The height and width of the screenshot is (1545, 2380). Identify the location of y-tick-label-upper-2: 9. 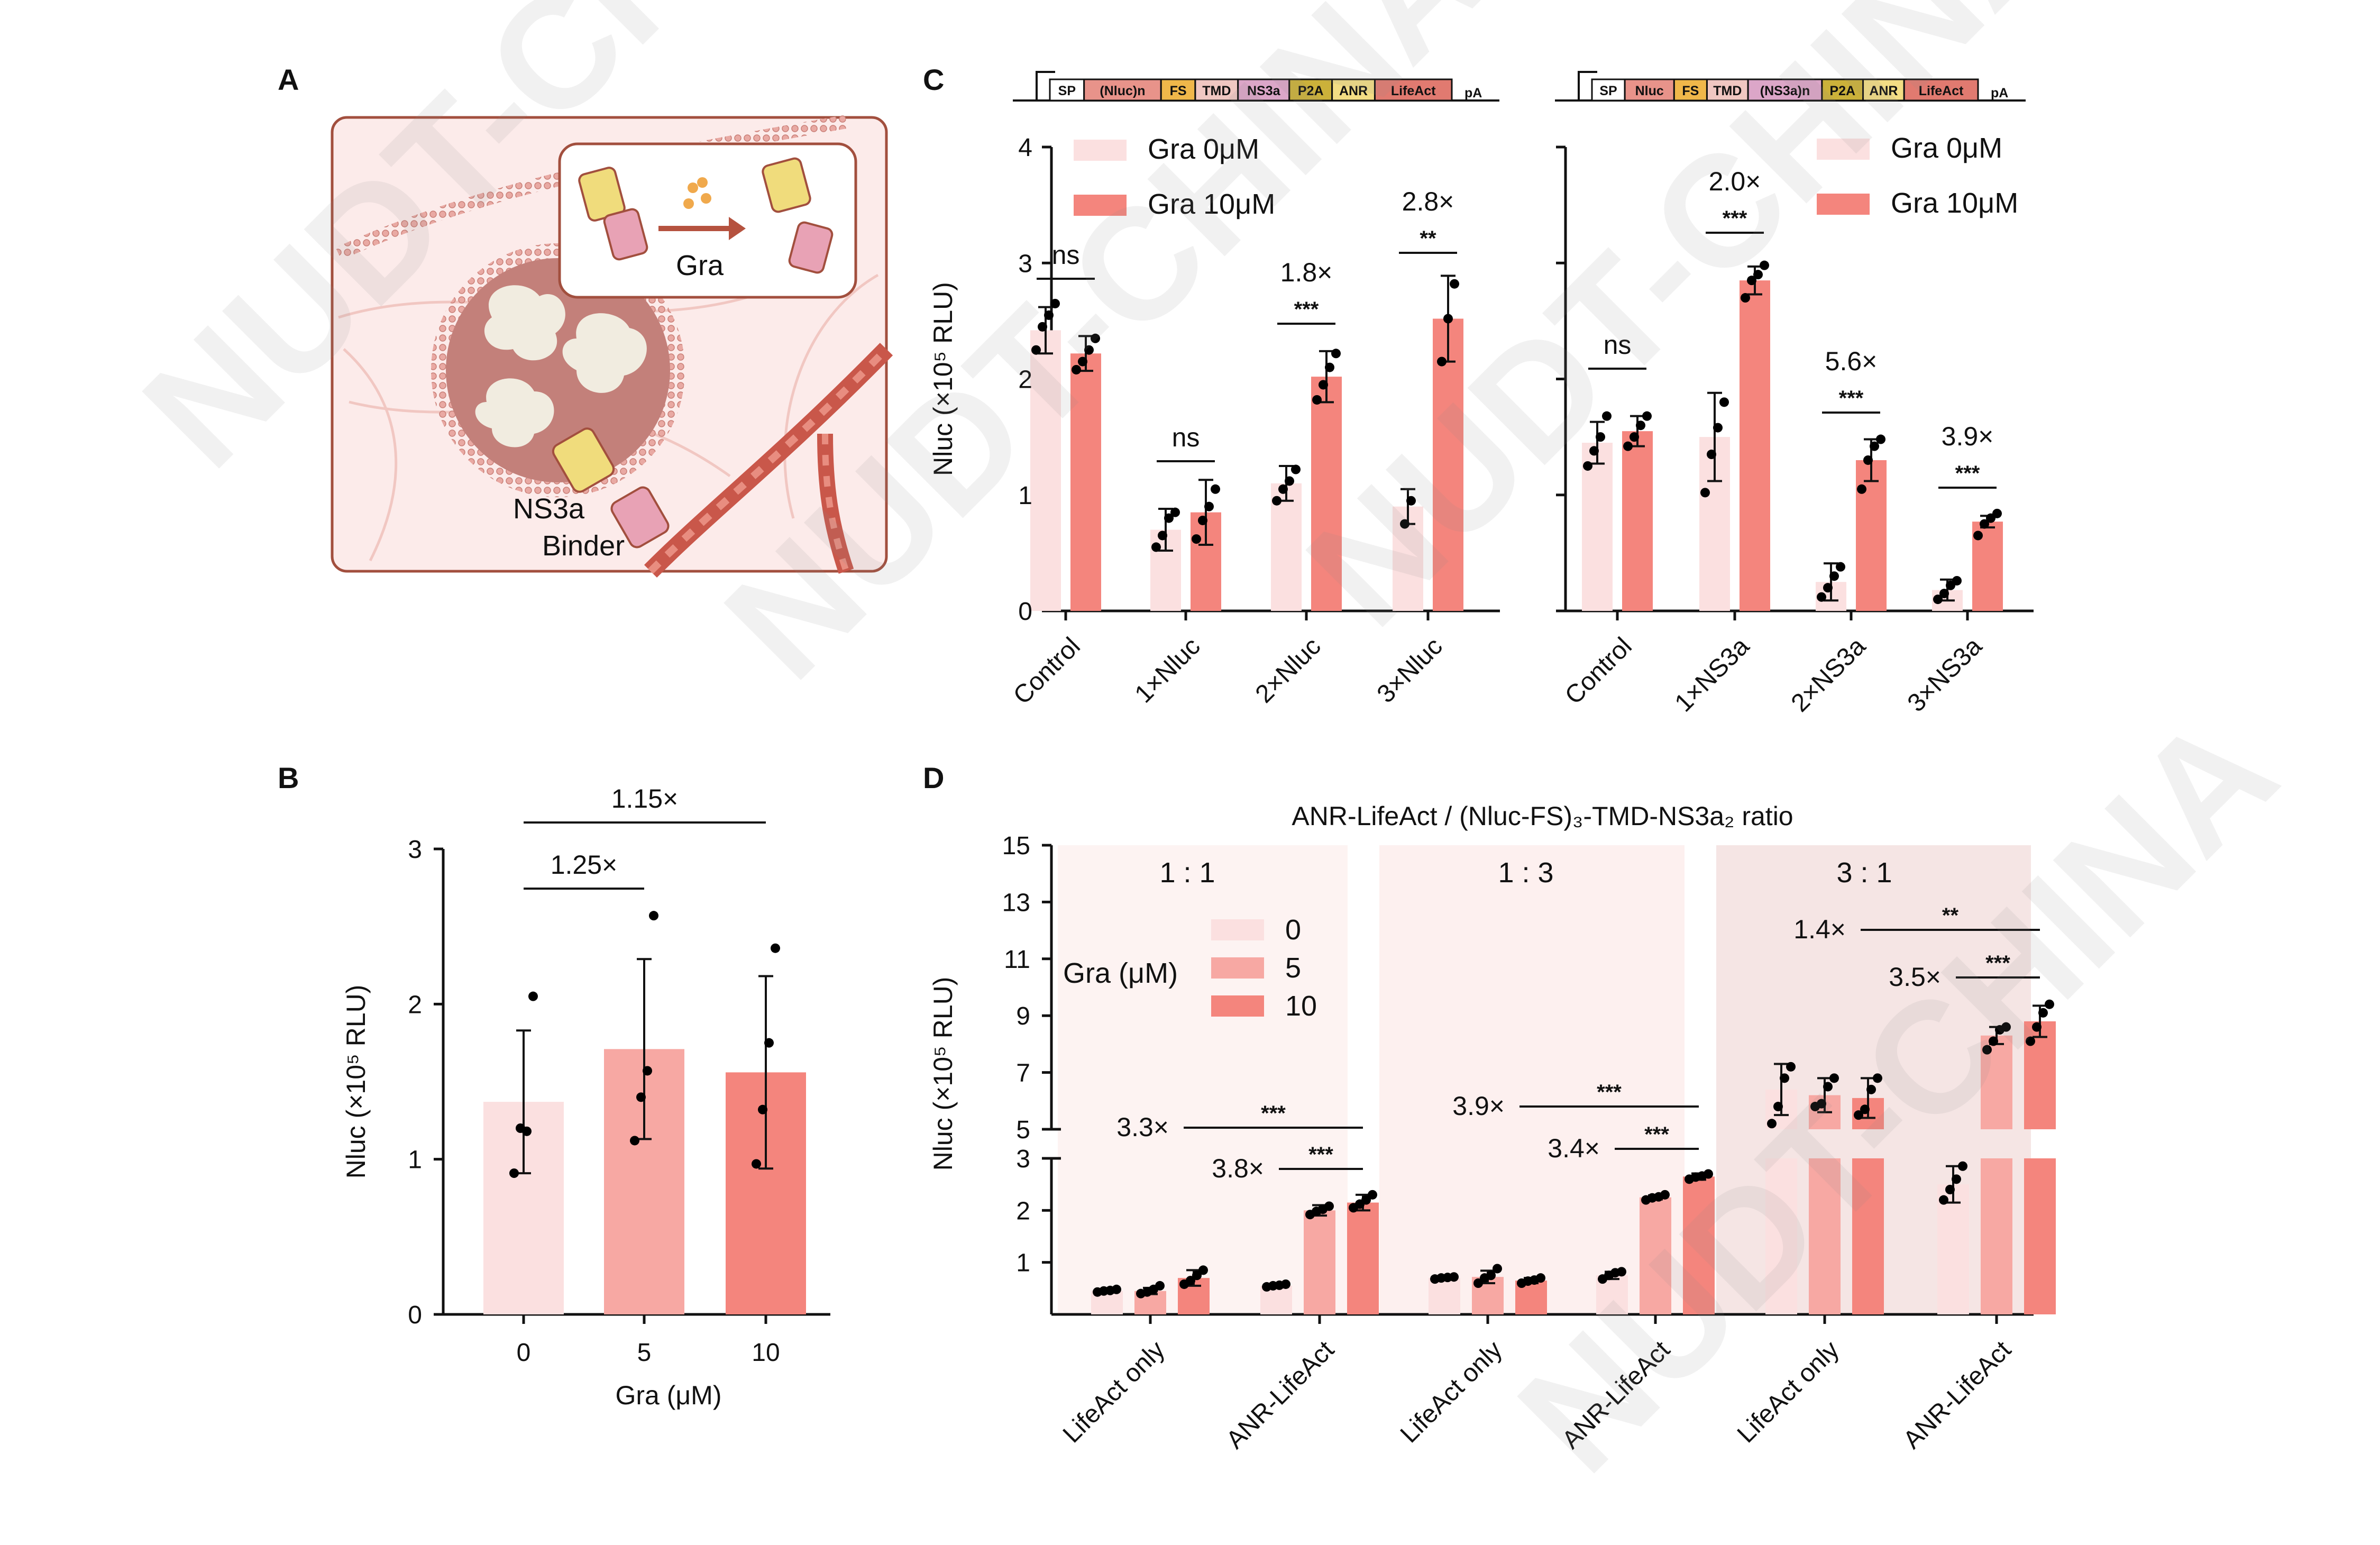
(1023, 1016).